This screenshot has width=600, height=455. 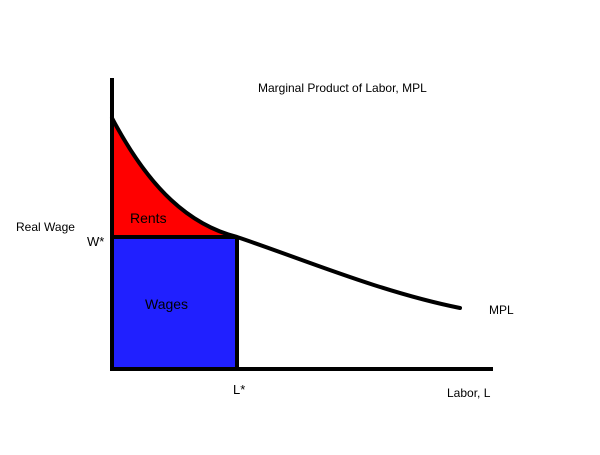 I want to click on curve-label: MPL, so click(x=501, y=310).